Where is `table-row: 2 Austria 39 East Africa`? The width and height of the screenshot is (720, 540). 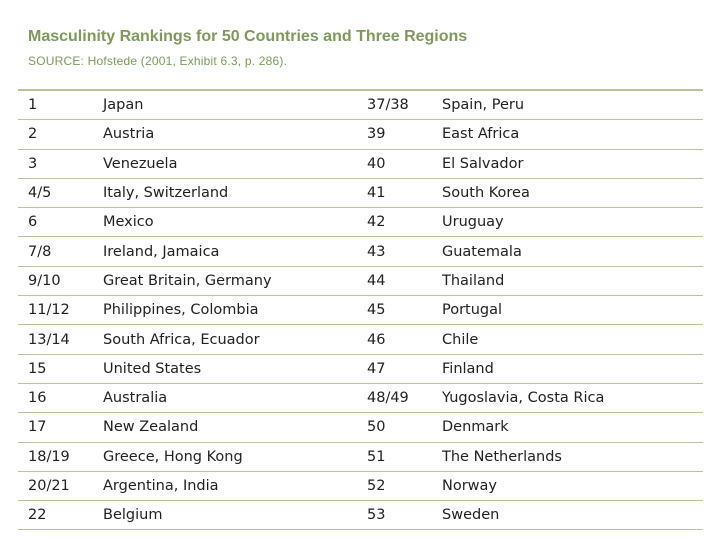
table-row: 2 Austria 39 East Africa is located at coordinates (360, 134).